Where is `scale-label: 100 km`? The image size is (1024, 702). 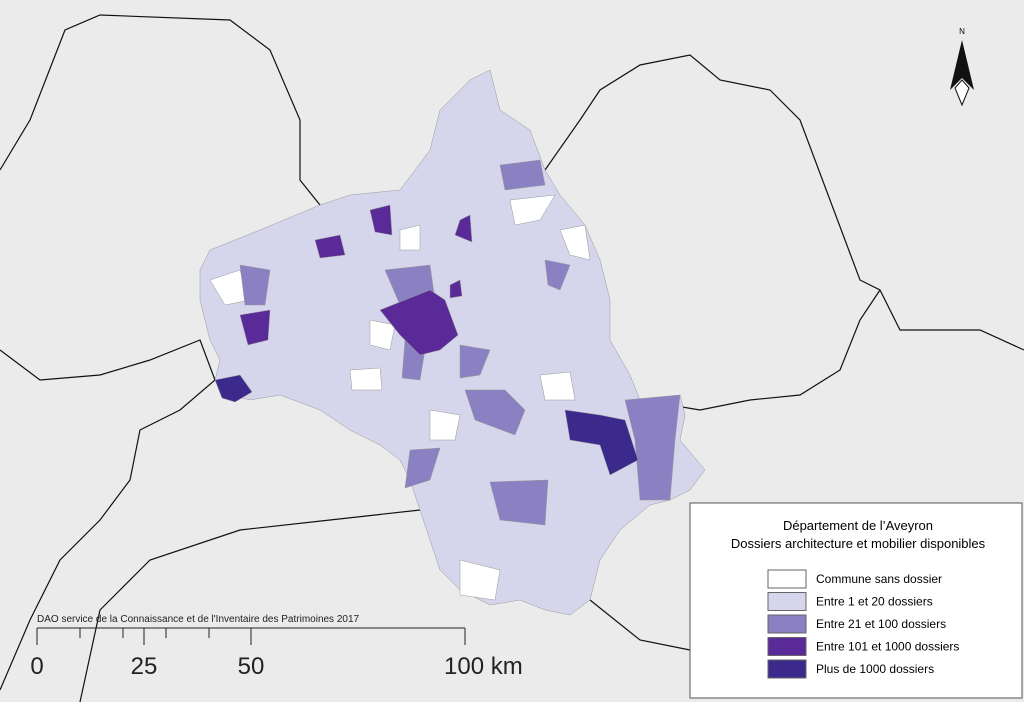
scale-label: 100 km is located at coordinates (483, 666).